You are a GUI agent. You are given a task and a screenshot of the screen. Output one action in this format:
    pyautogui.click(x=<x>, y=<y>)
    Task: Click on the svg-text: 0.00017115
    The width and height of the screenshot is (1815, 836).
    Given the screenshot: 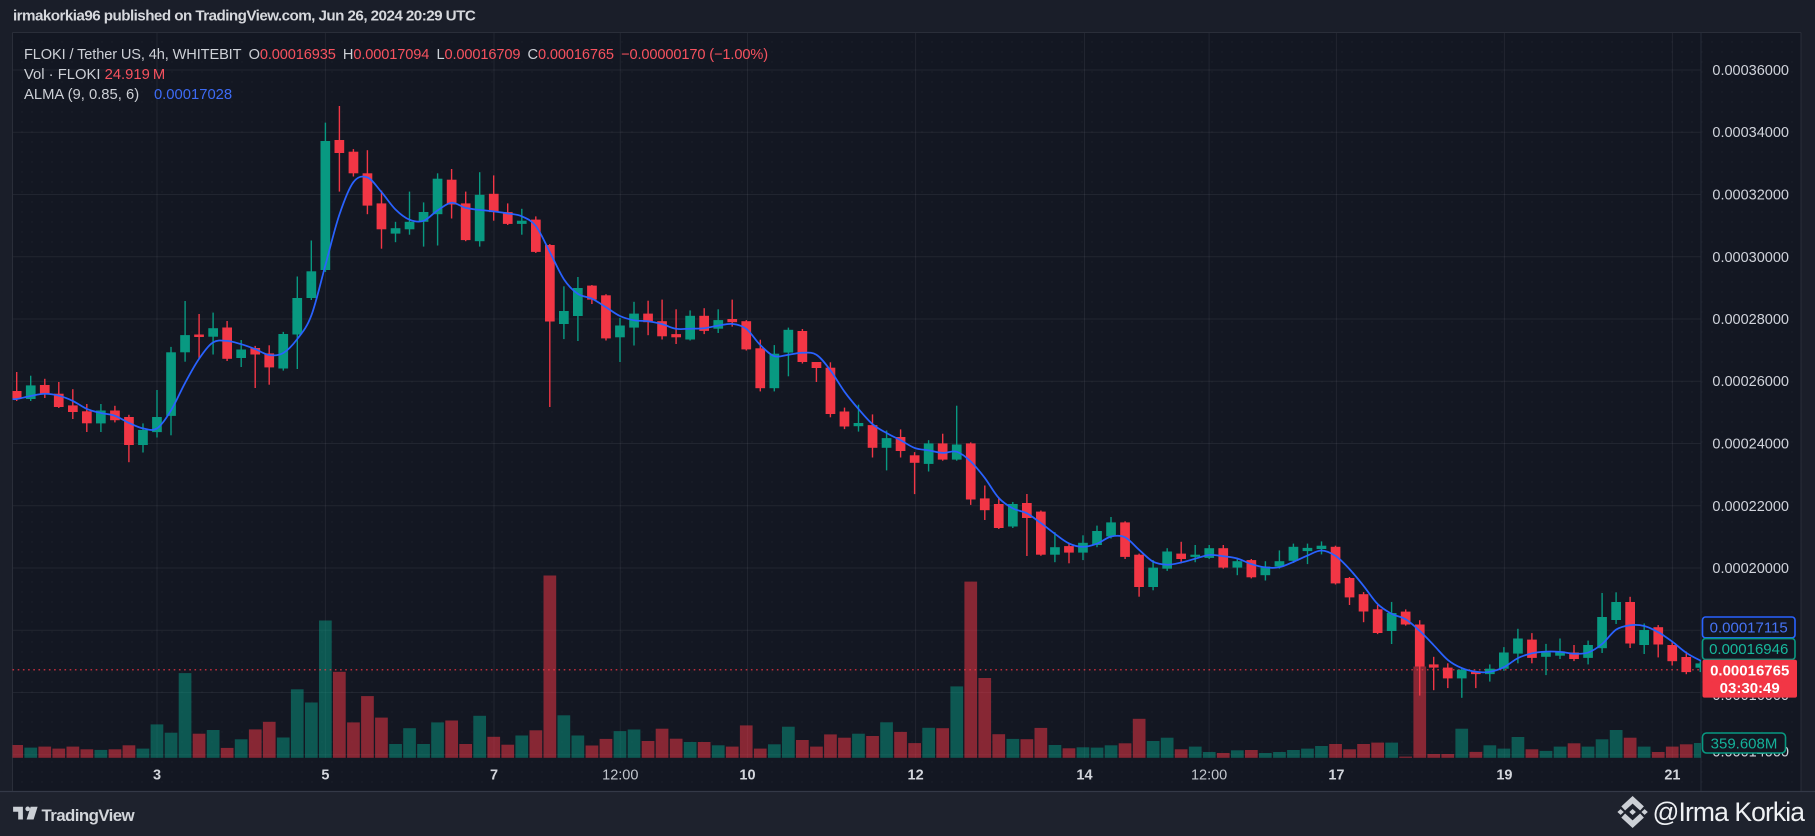 What is the action you would take?
    pyautogui.click(x=1749, y=628)
    